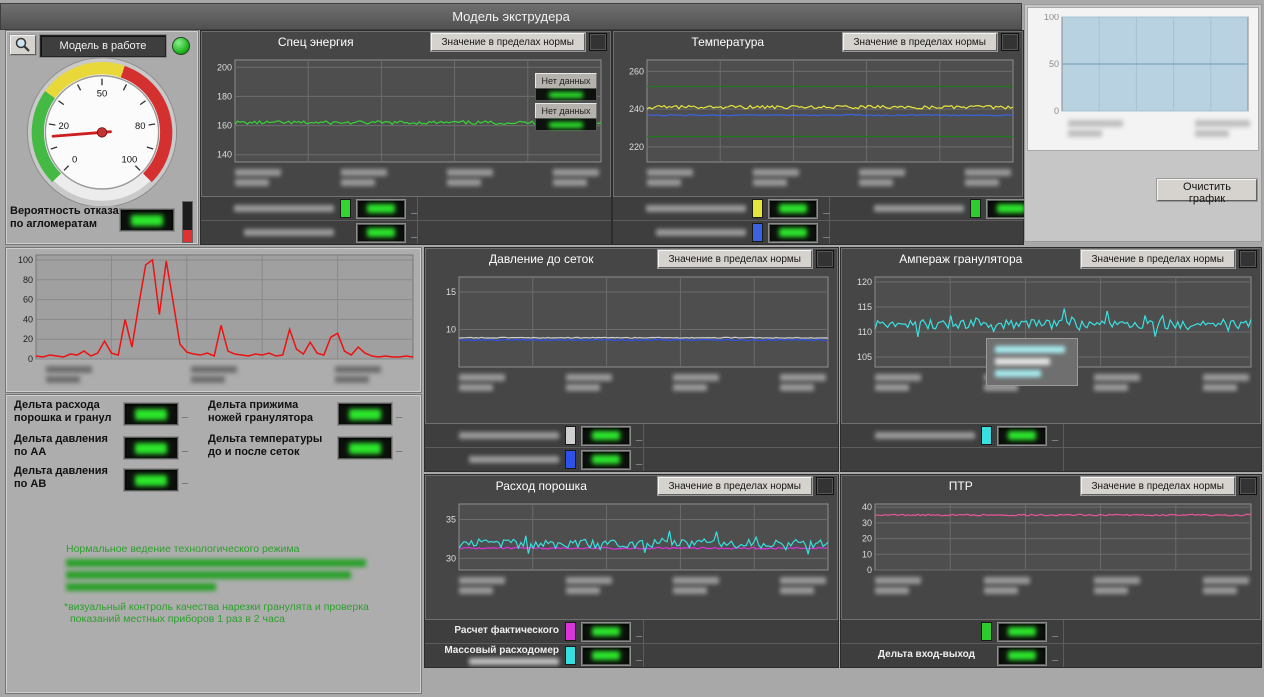  What do you see at coordinates (636, 71) in the screenshot?
I see `svg-text: 260` at bounding box center [636, 71].